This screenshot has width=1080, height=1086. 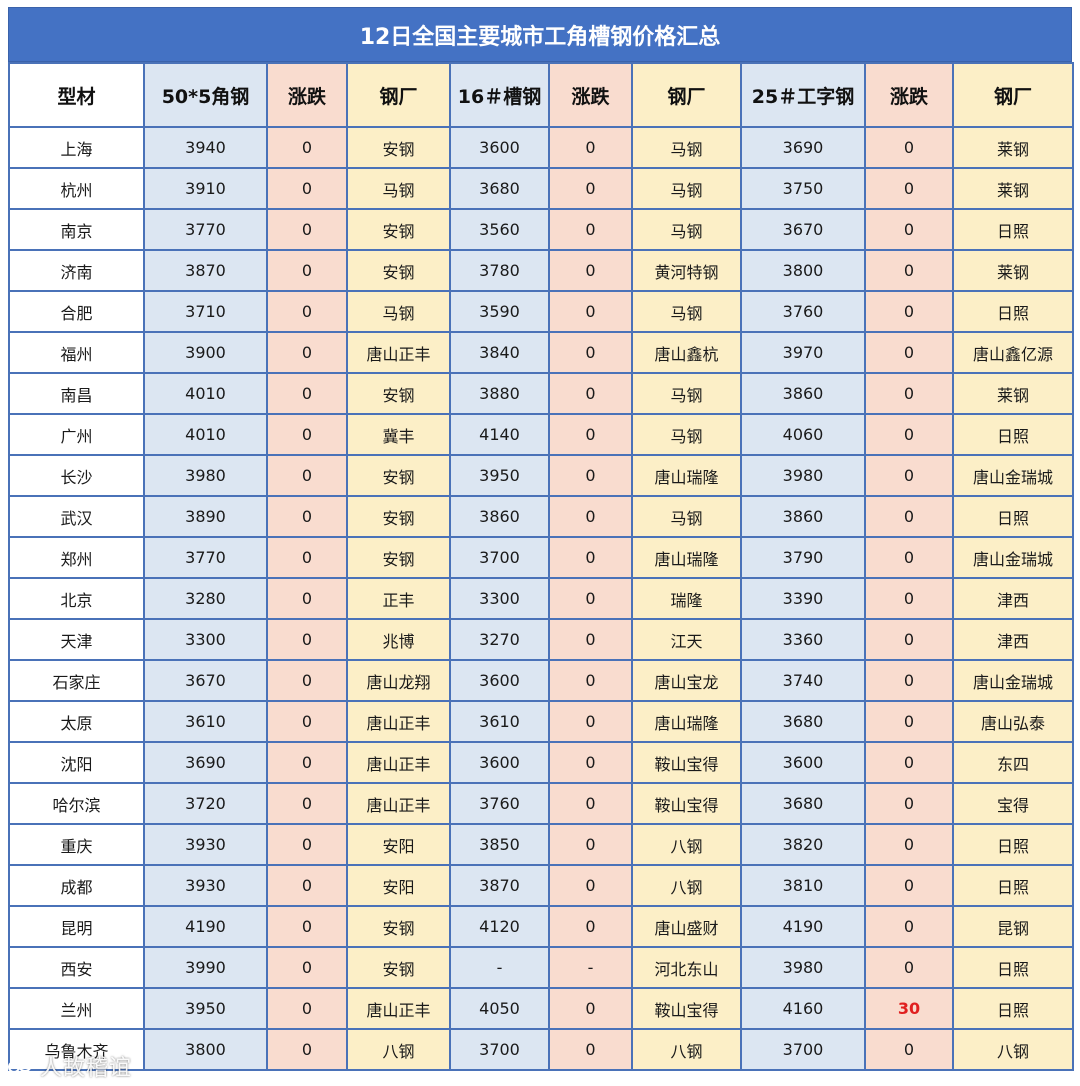 What do you see at coordinates (398, 434) in the screenshot?
I see `cell-angle-mill: 冀丰` at bounding box center [398, 434].